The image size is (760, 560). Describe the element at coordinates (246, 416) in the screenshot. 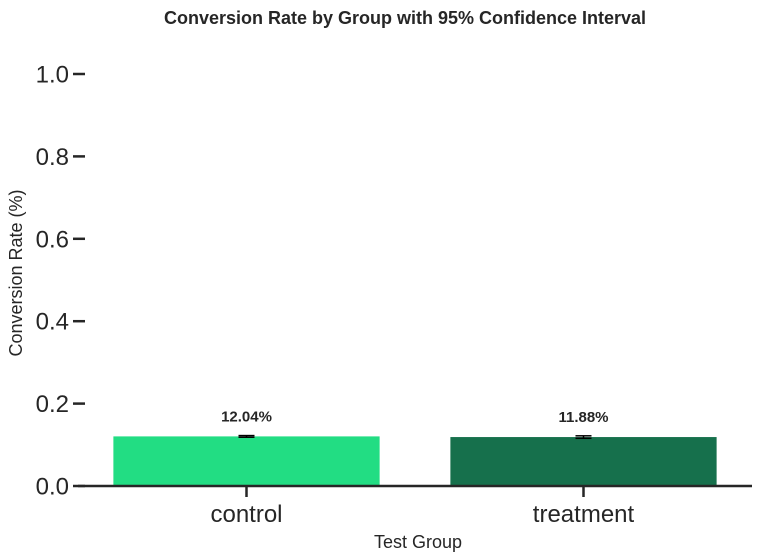

I see `data-label: 12.04%` at that location.